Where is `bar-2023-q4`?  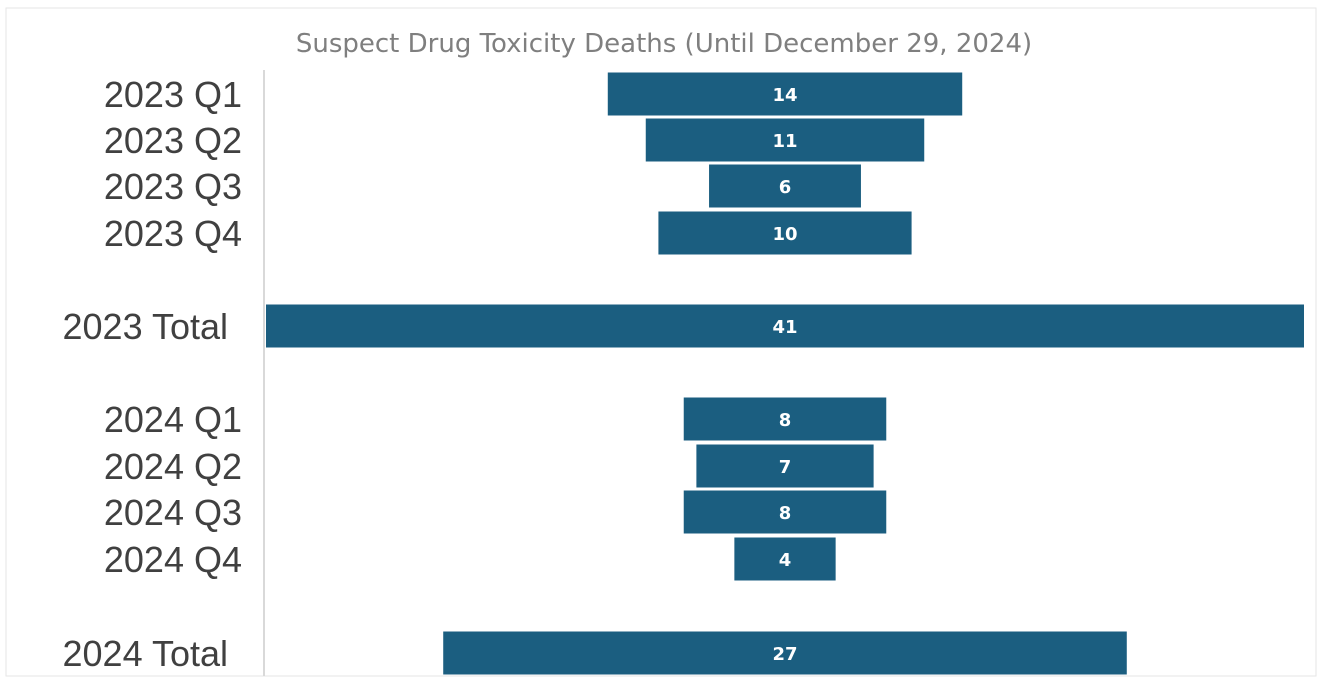 bar-2023-q4 is located at coordinates (785, 233).